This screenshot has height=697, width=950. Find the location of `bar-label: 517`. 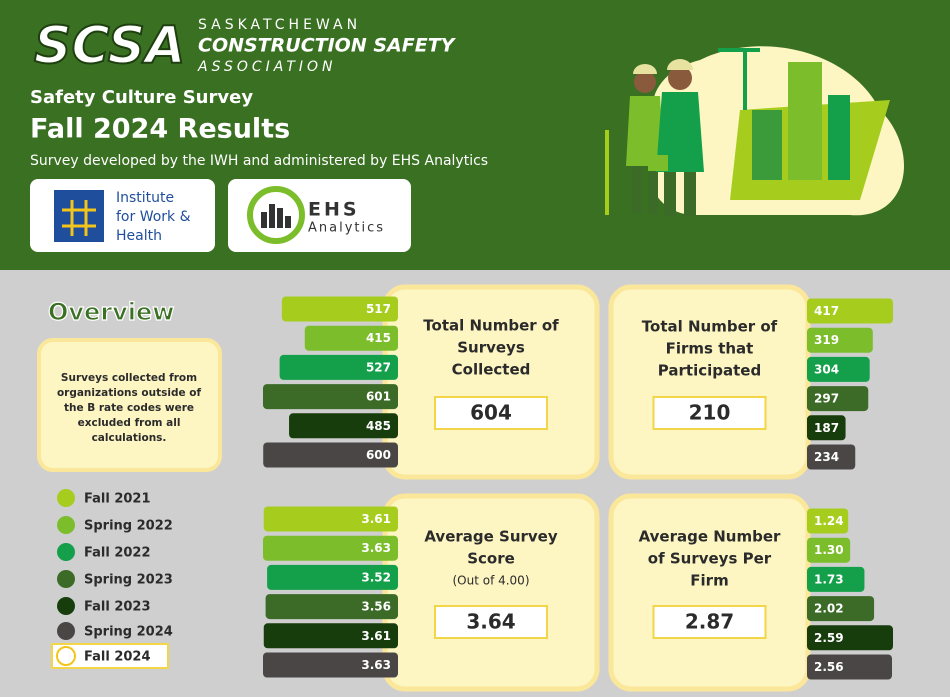

bar-label: 517 is located at coordinates (378, 309).